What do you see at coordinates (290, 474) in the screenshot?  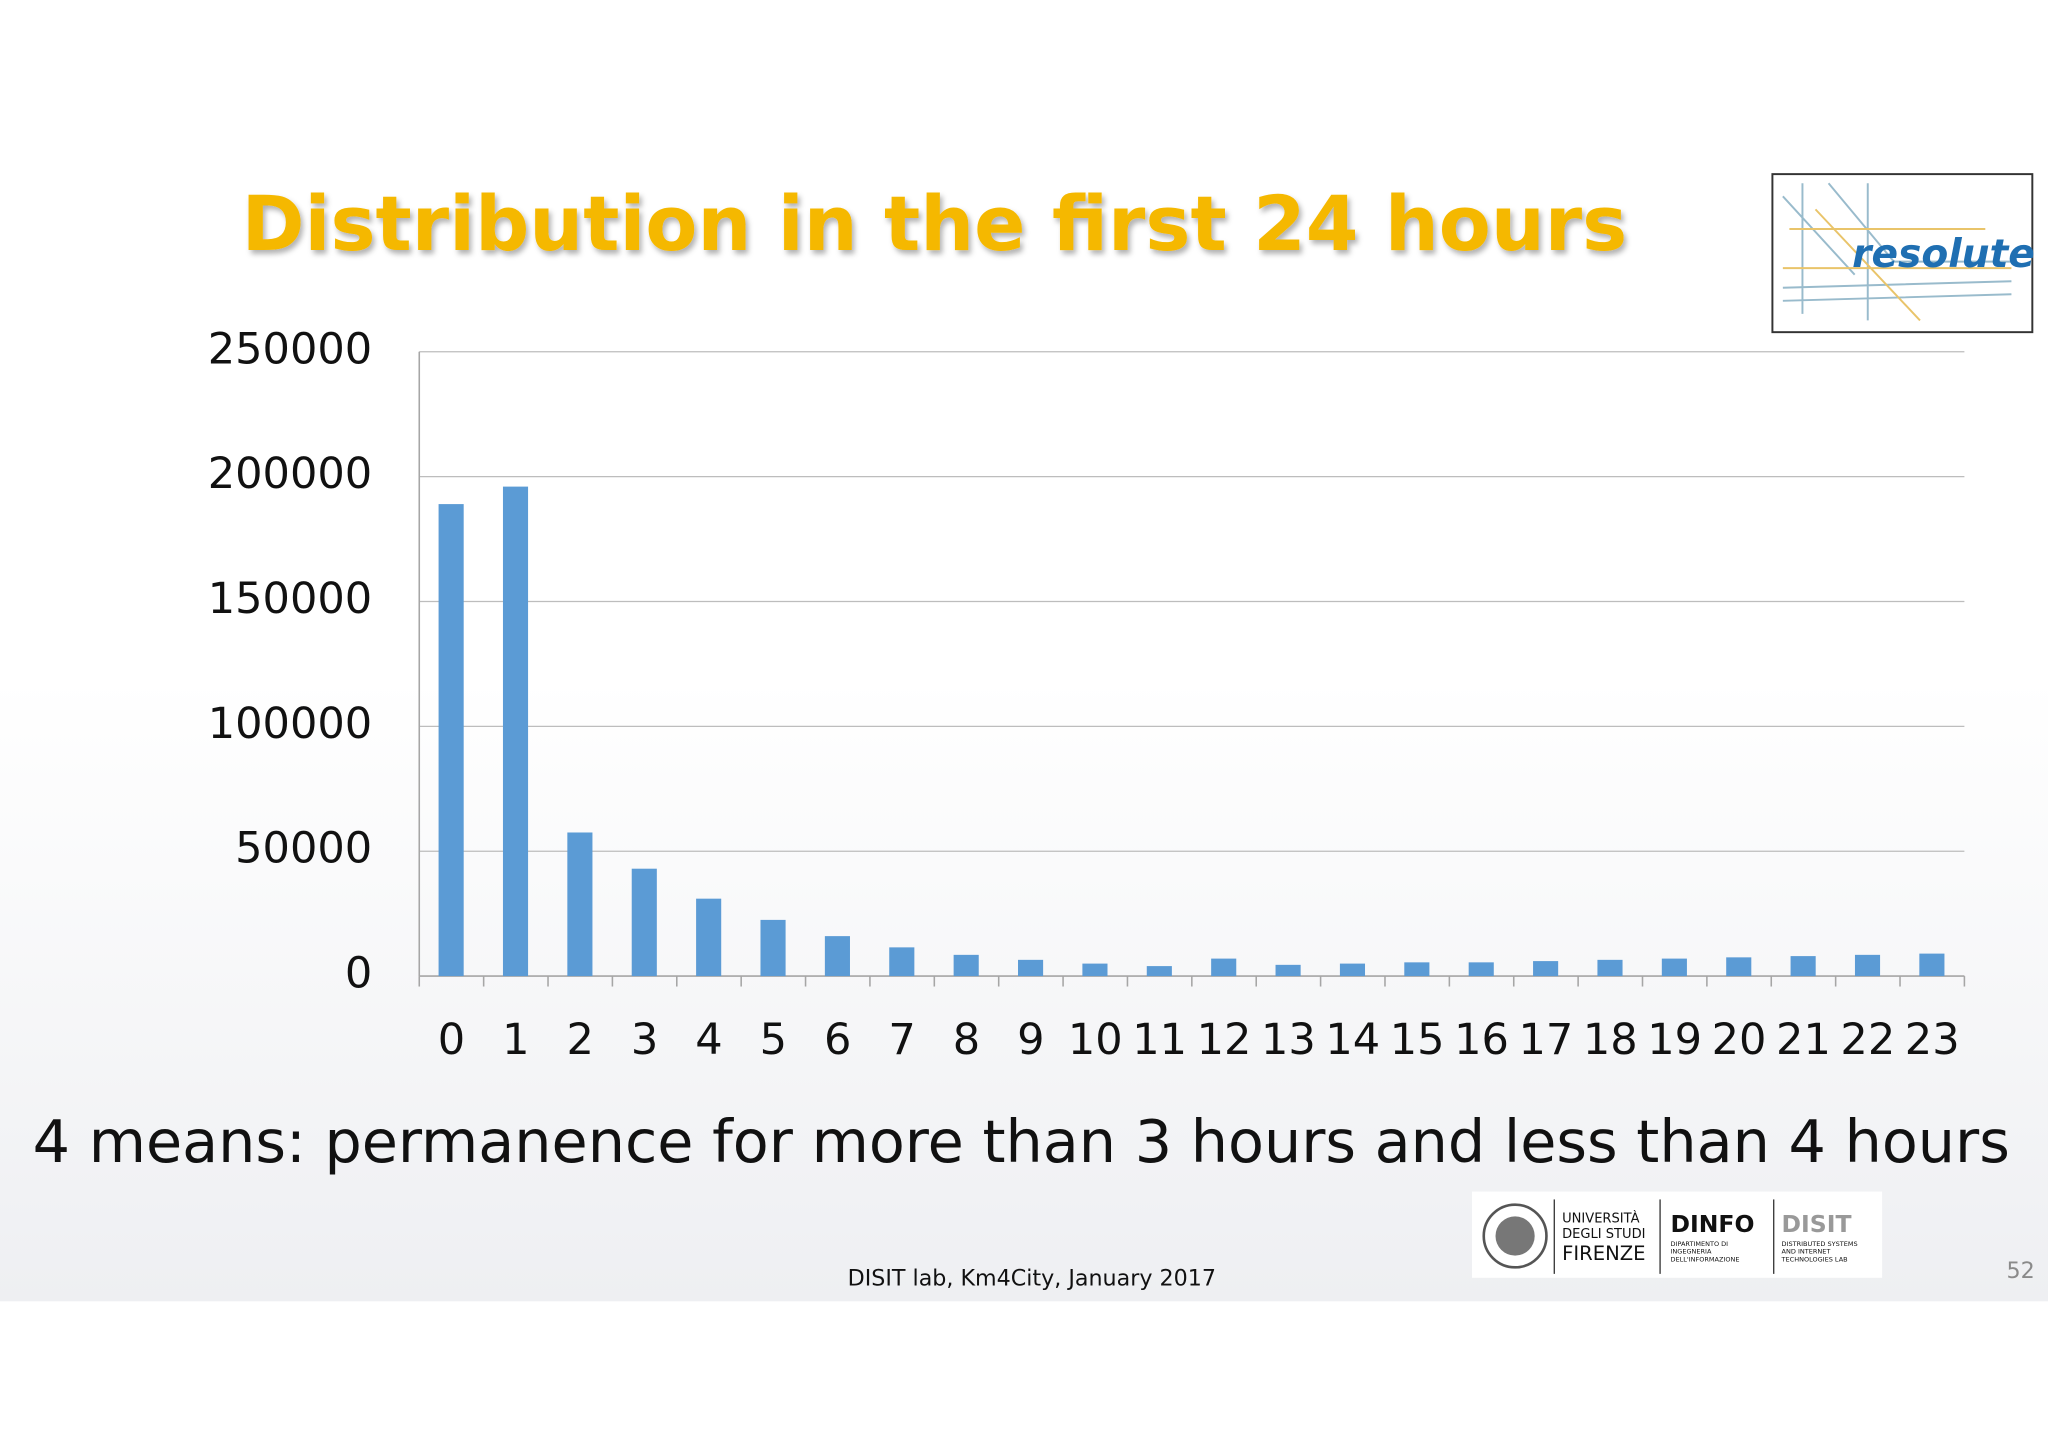 I see `y-tick-label: 200000` at bounding box center [290, 474].